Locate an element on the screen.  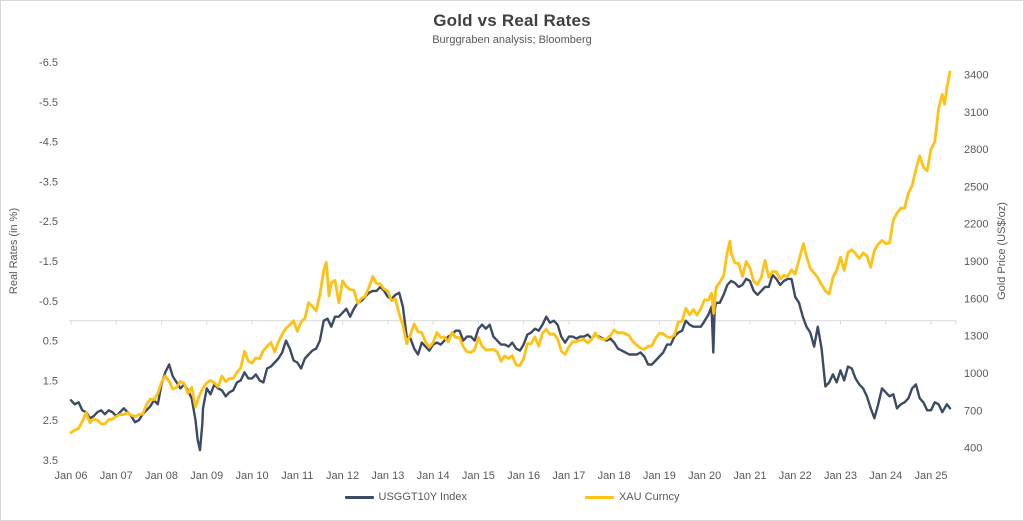
right-tick-label: 1600 is located at coordinates (976, 299).